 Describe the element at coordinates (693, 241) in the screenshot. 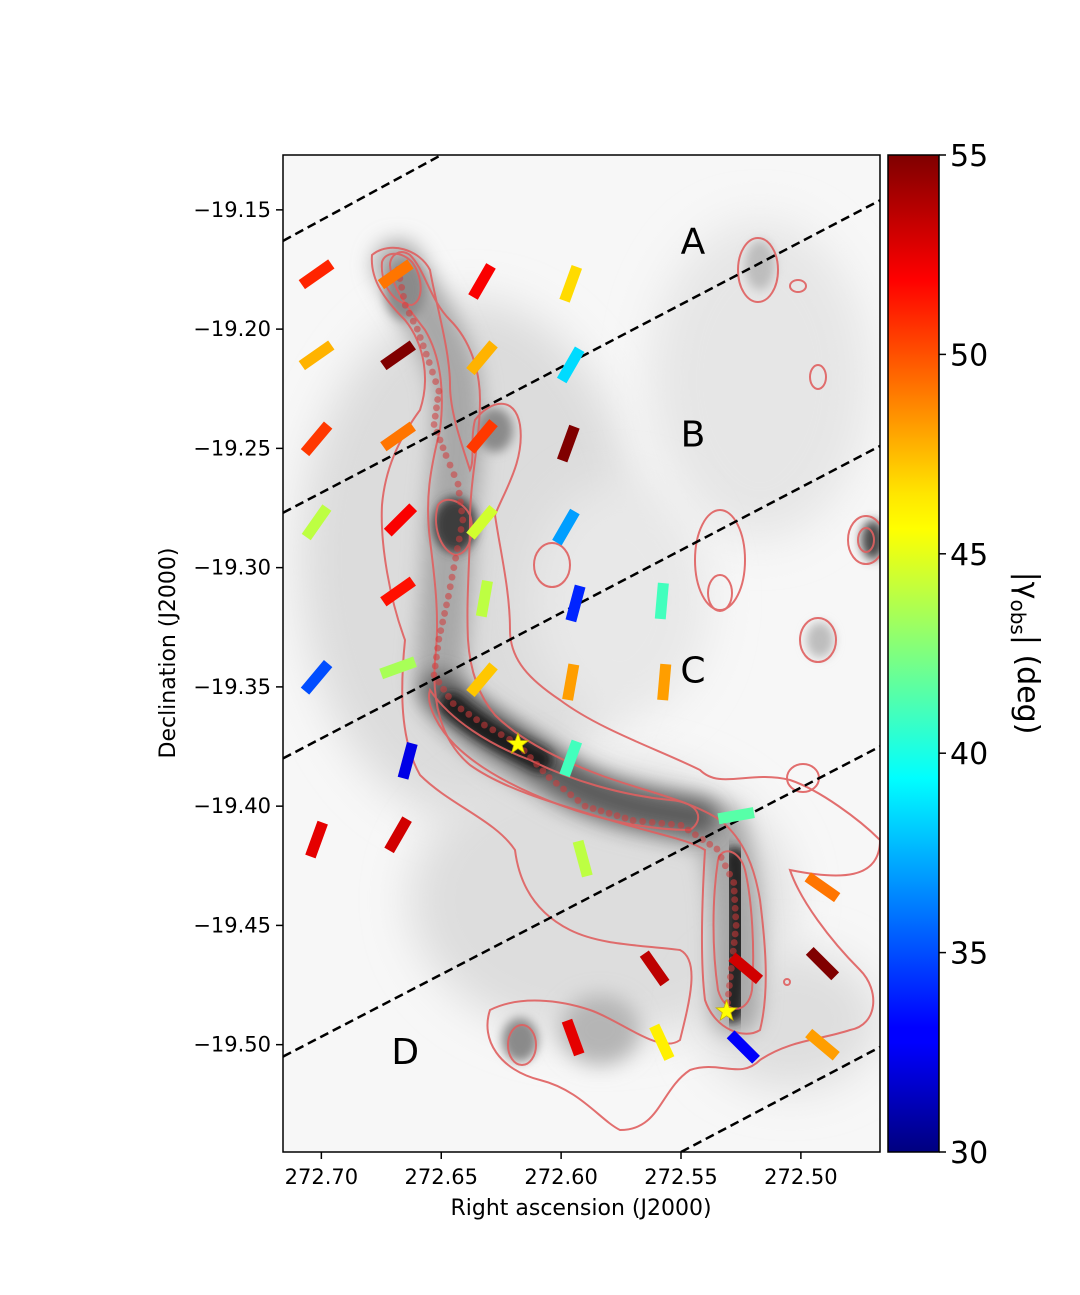

I see `region-label: A` at that location.